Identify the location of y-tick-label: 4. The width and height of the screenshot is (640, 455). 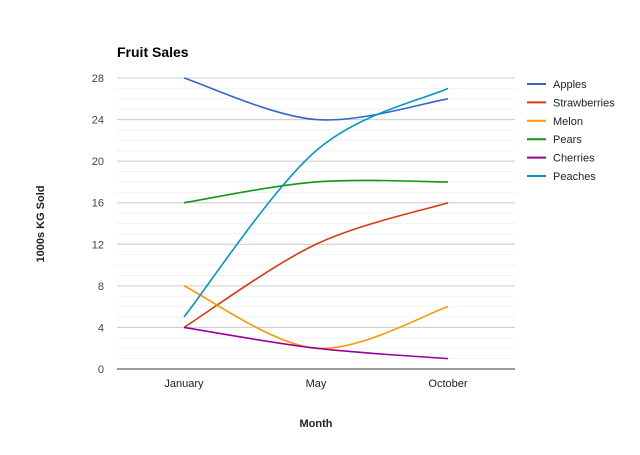
(101, 328).